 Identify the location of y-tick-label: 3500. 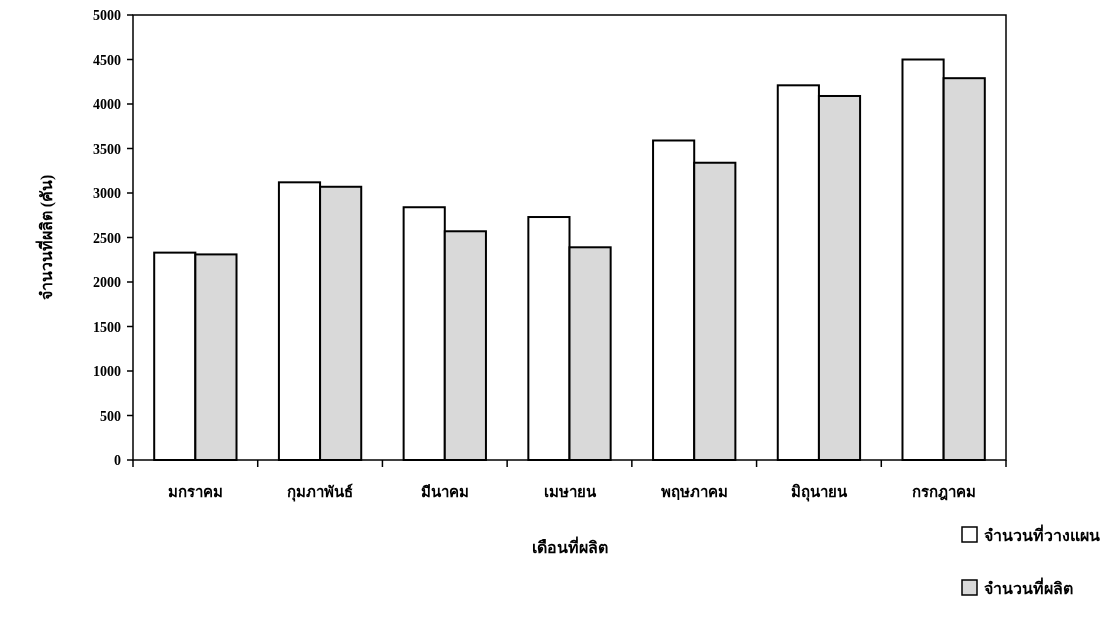
(107, 149).